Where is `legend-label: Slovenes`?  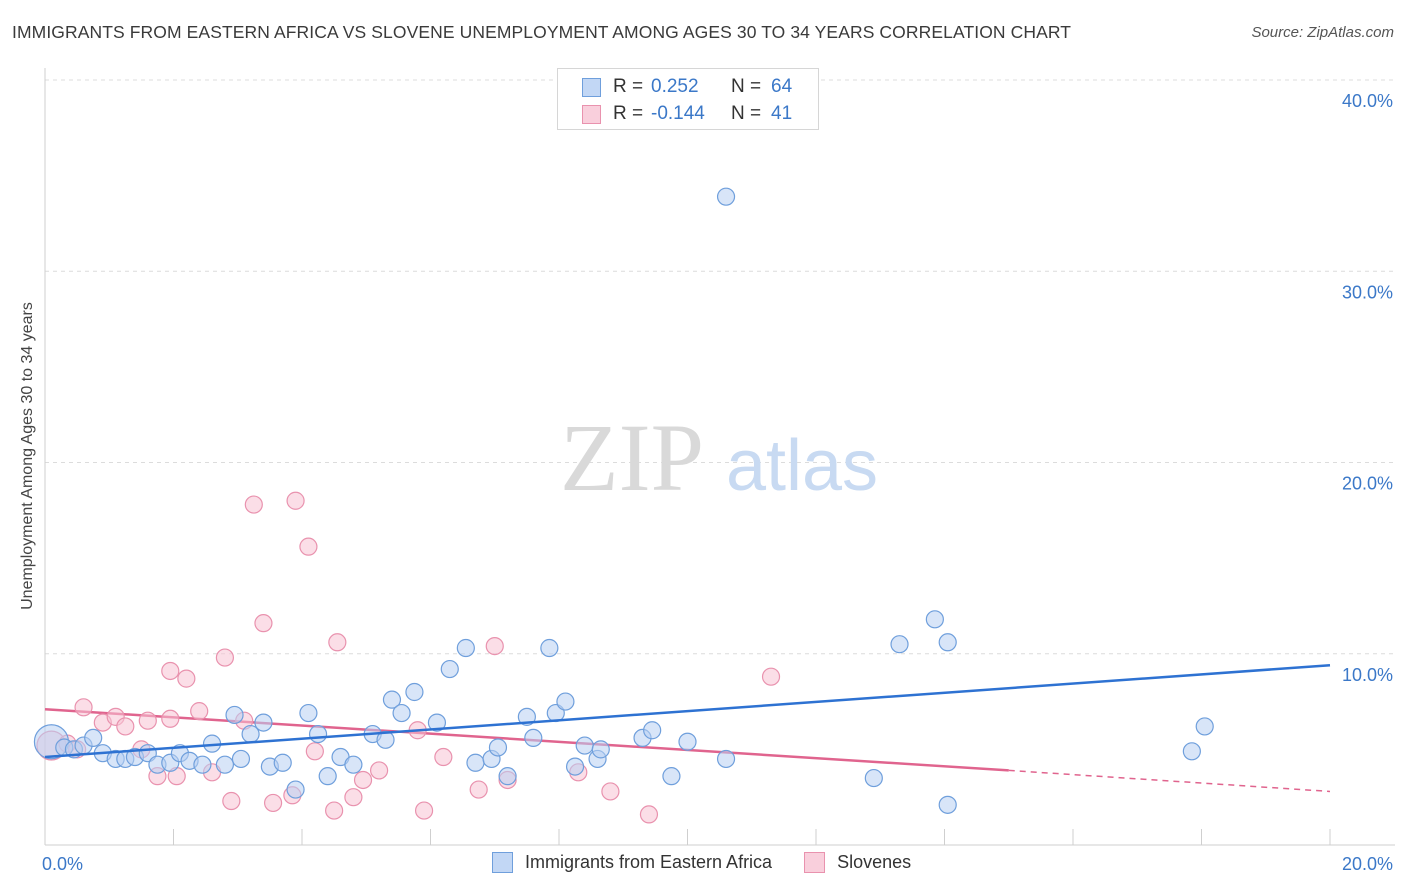
legend-label: Slovenes is located at coordinates (874, 862).